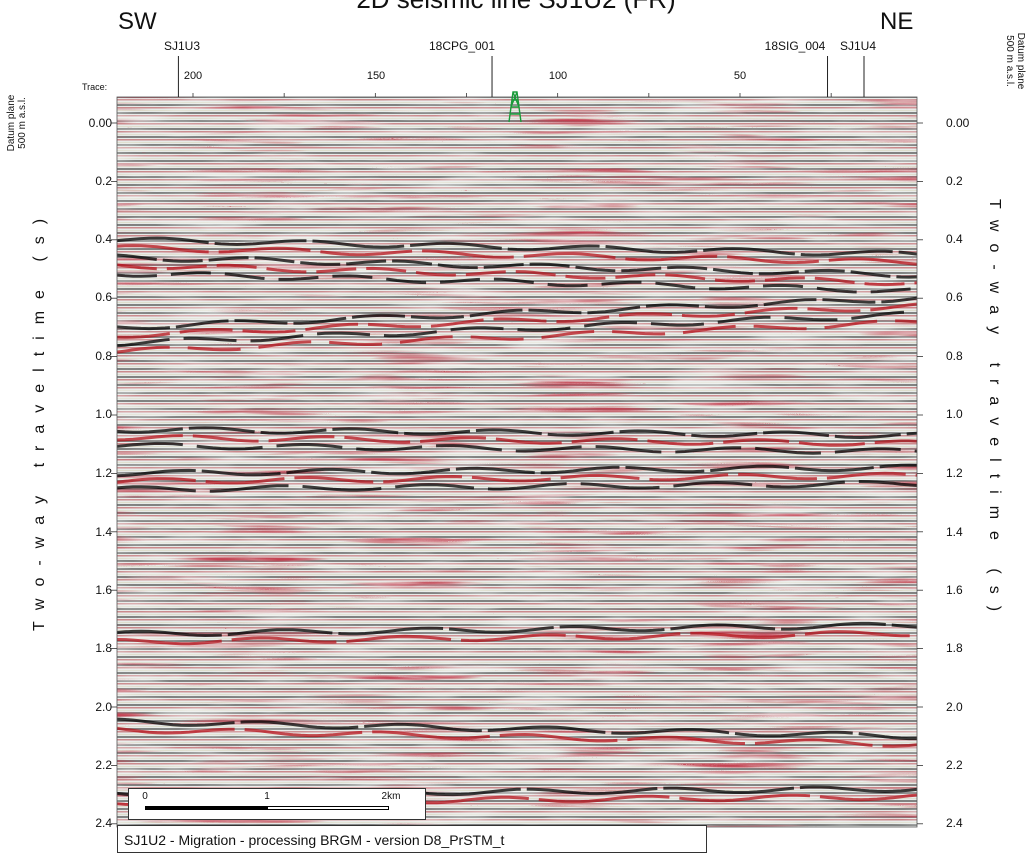 The height and width of the screenshot is (854, 1032). Describe the element at coordinates (277, 804) in the screenshot. I see `scale-bar: 0 1 2km` at that location.